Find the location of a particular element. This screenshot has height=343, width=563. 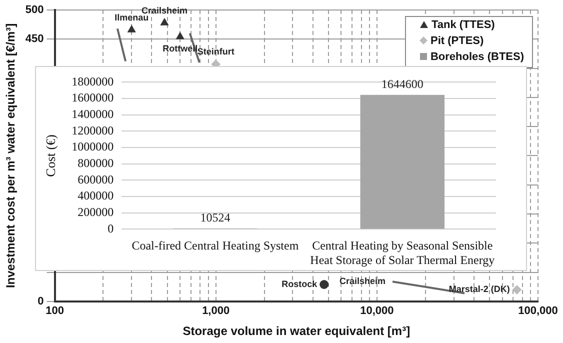

legend-label: Tank (TTES) is located at coordinates (463, 25).